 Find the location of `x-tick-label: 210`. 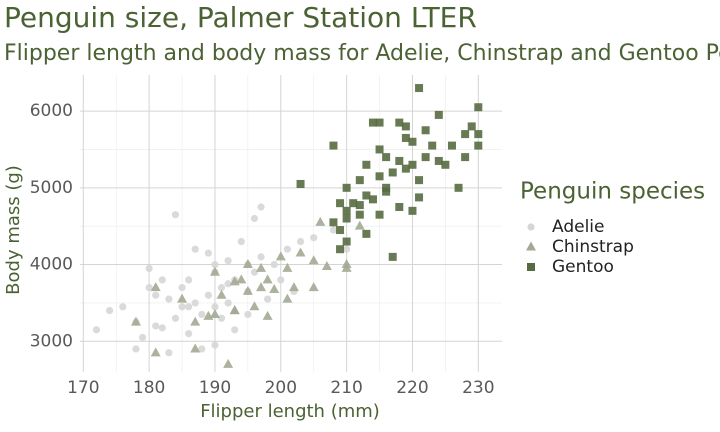

x-tick-label: 210 is located at coordinates (346, 388).